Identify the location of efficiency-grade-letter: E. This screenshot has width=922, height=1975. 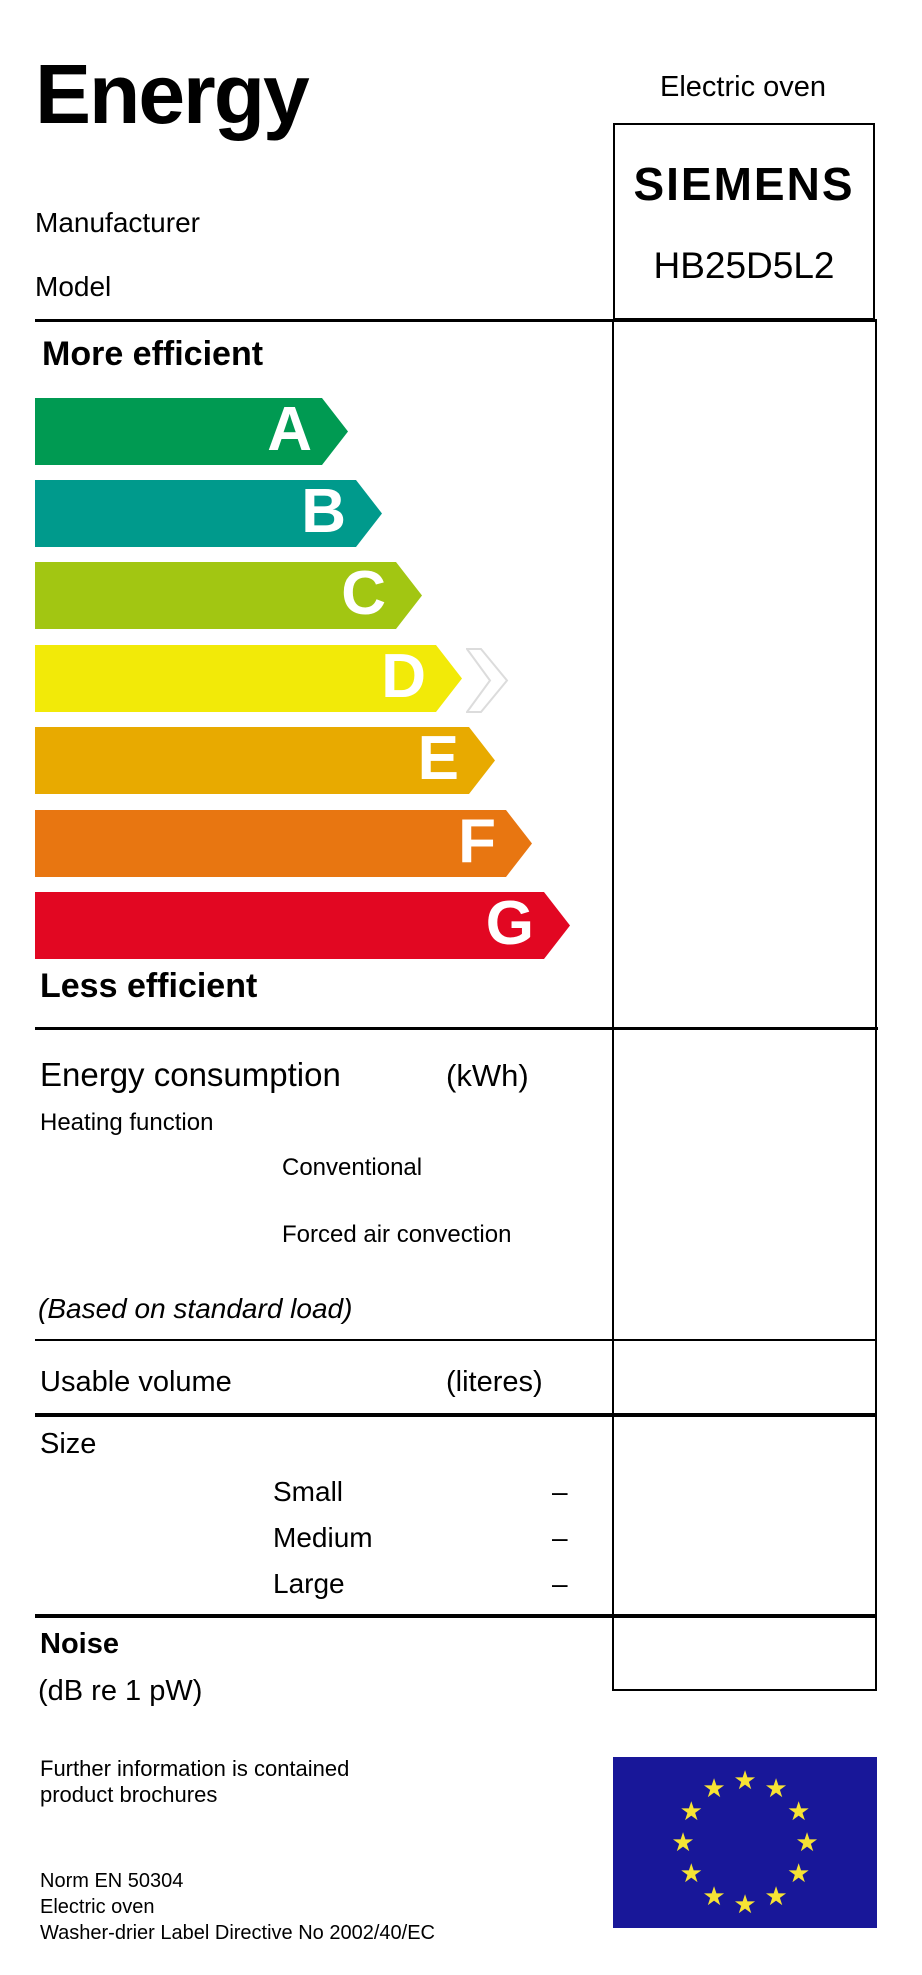
(438, 758).